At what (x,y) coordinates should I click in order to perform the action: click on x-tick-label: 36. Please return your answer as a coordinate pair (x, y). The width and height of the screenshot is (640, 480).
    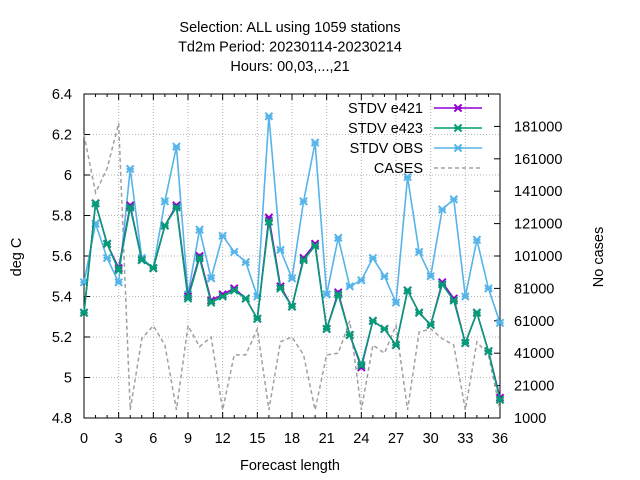
    Looking at the image, I should click on (500, 439).